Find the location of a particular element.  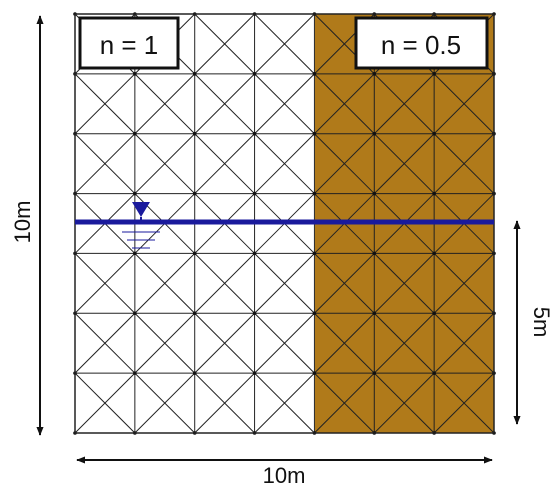

label-box-n05: n = 0.5 is located at coordinates (421, 43).